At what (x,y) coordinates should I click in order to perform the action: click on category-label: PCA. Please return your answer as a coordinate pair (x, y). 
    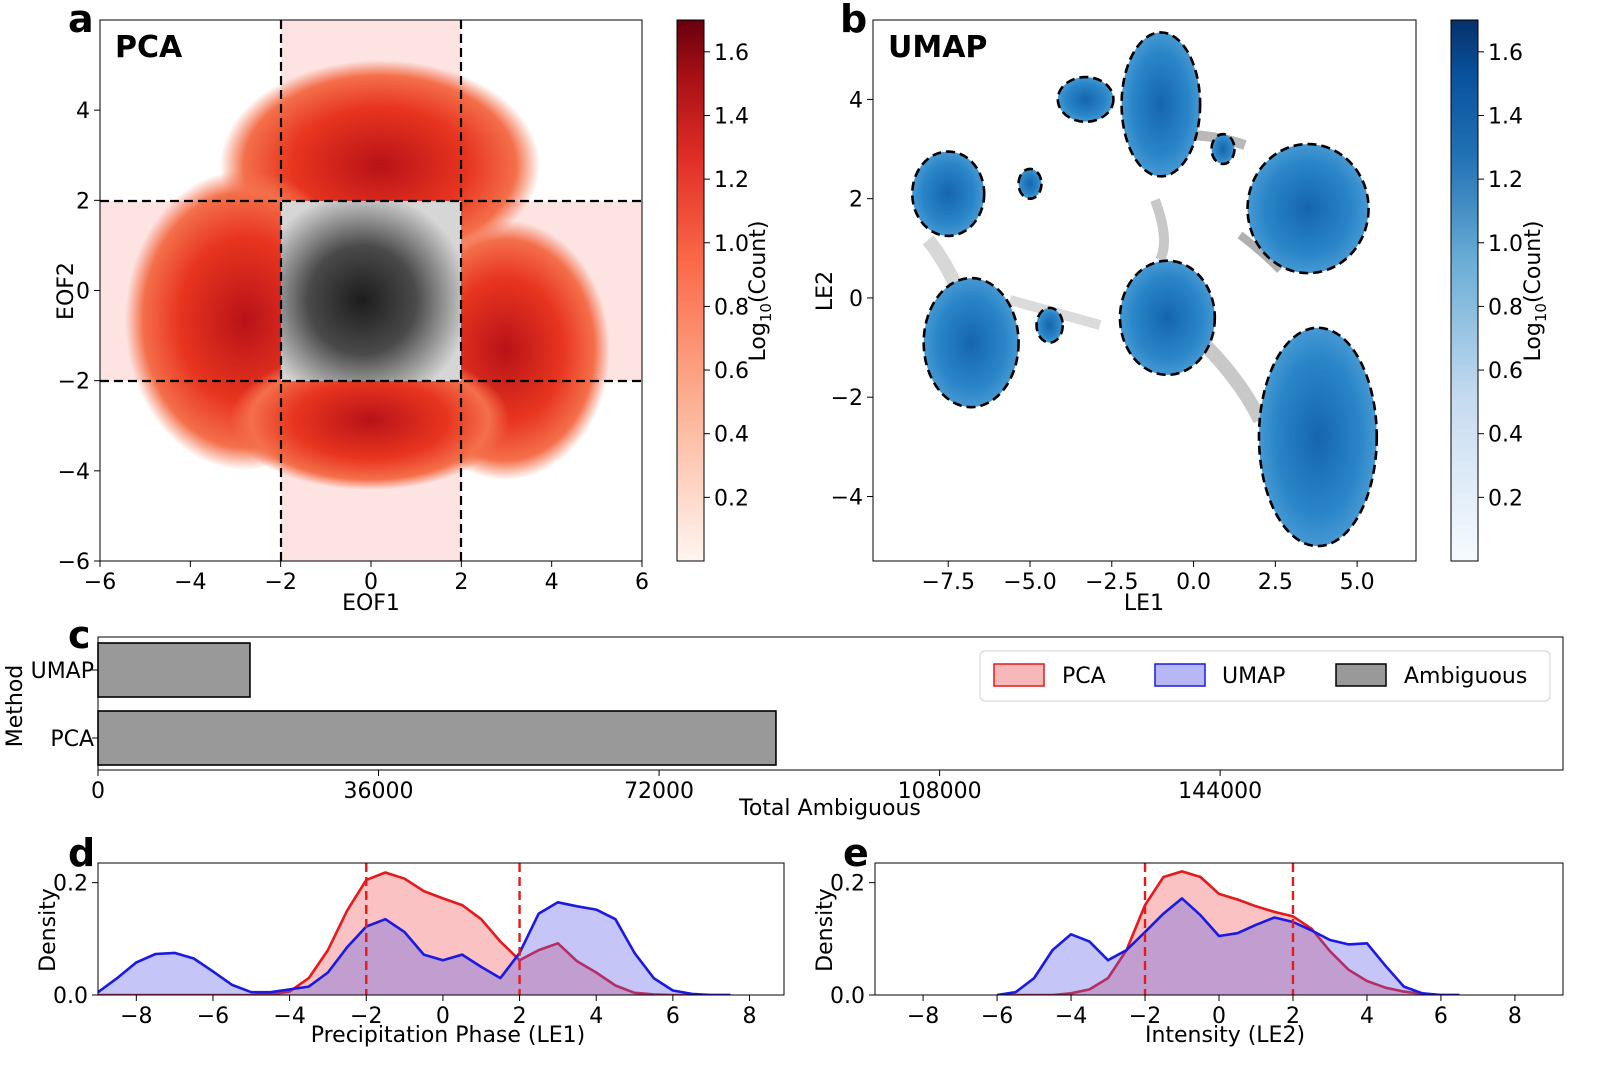
    Looking at the image, I should click on (72, 739).